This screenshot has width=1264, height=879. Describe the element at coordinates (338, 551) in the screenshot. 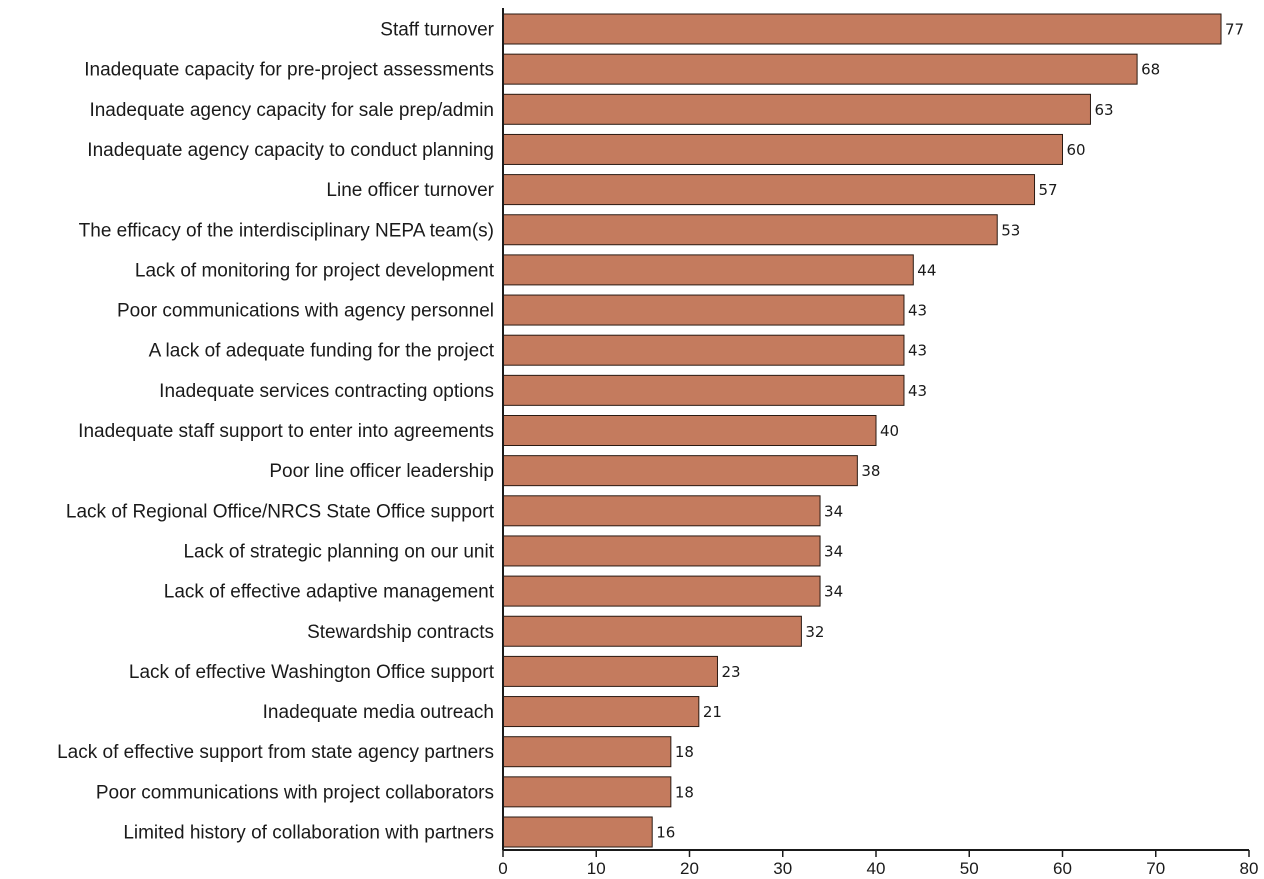

I see `category-label: Lack of strategic planning on our unit` at that location.